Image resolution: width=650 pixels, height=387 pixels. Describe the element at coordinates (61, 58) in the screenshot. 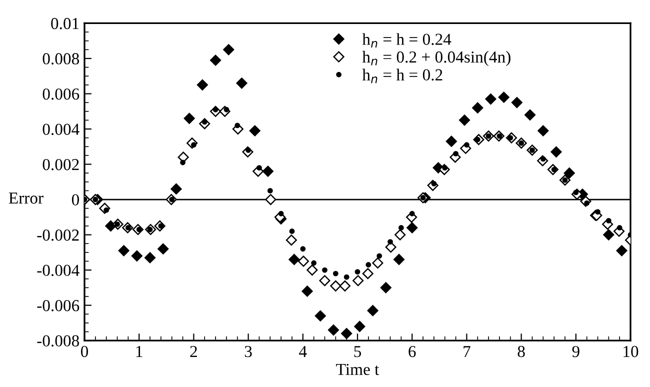

I see `y-tick-label: 0.008` at that location.